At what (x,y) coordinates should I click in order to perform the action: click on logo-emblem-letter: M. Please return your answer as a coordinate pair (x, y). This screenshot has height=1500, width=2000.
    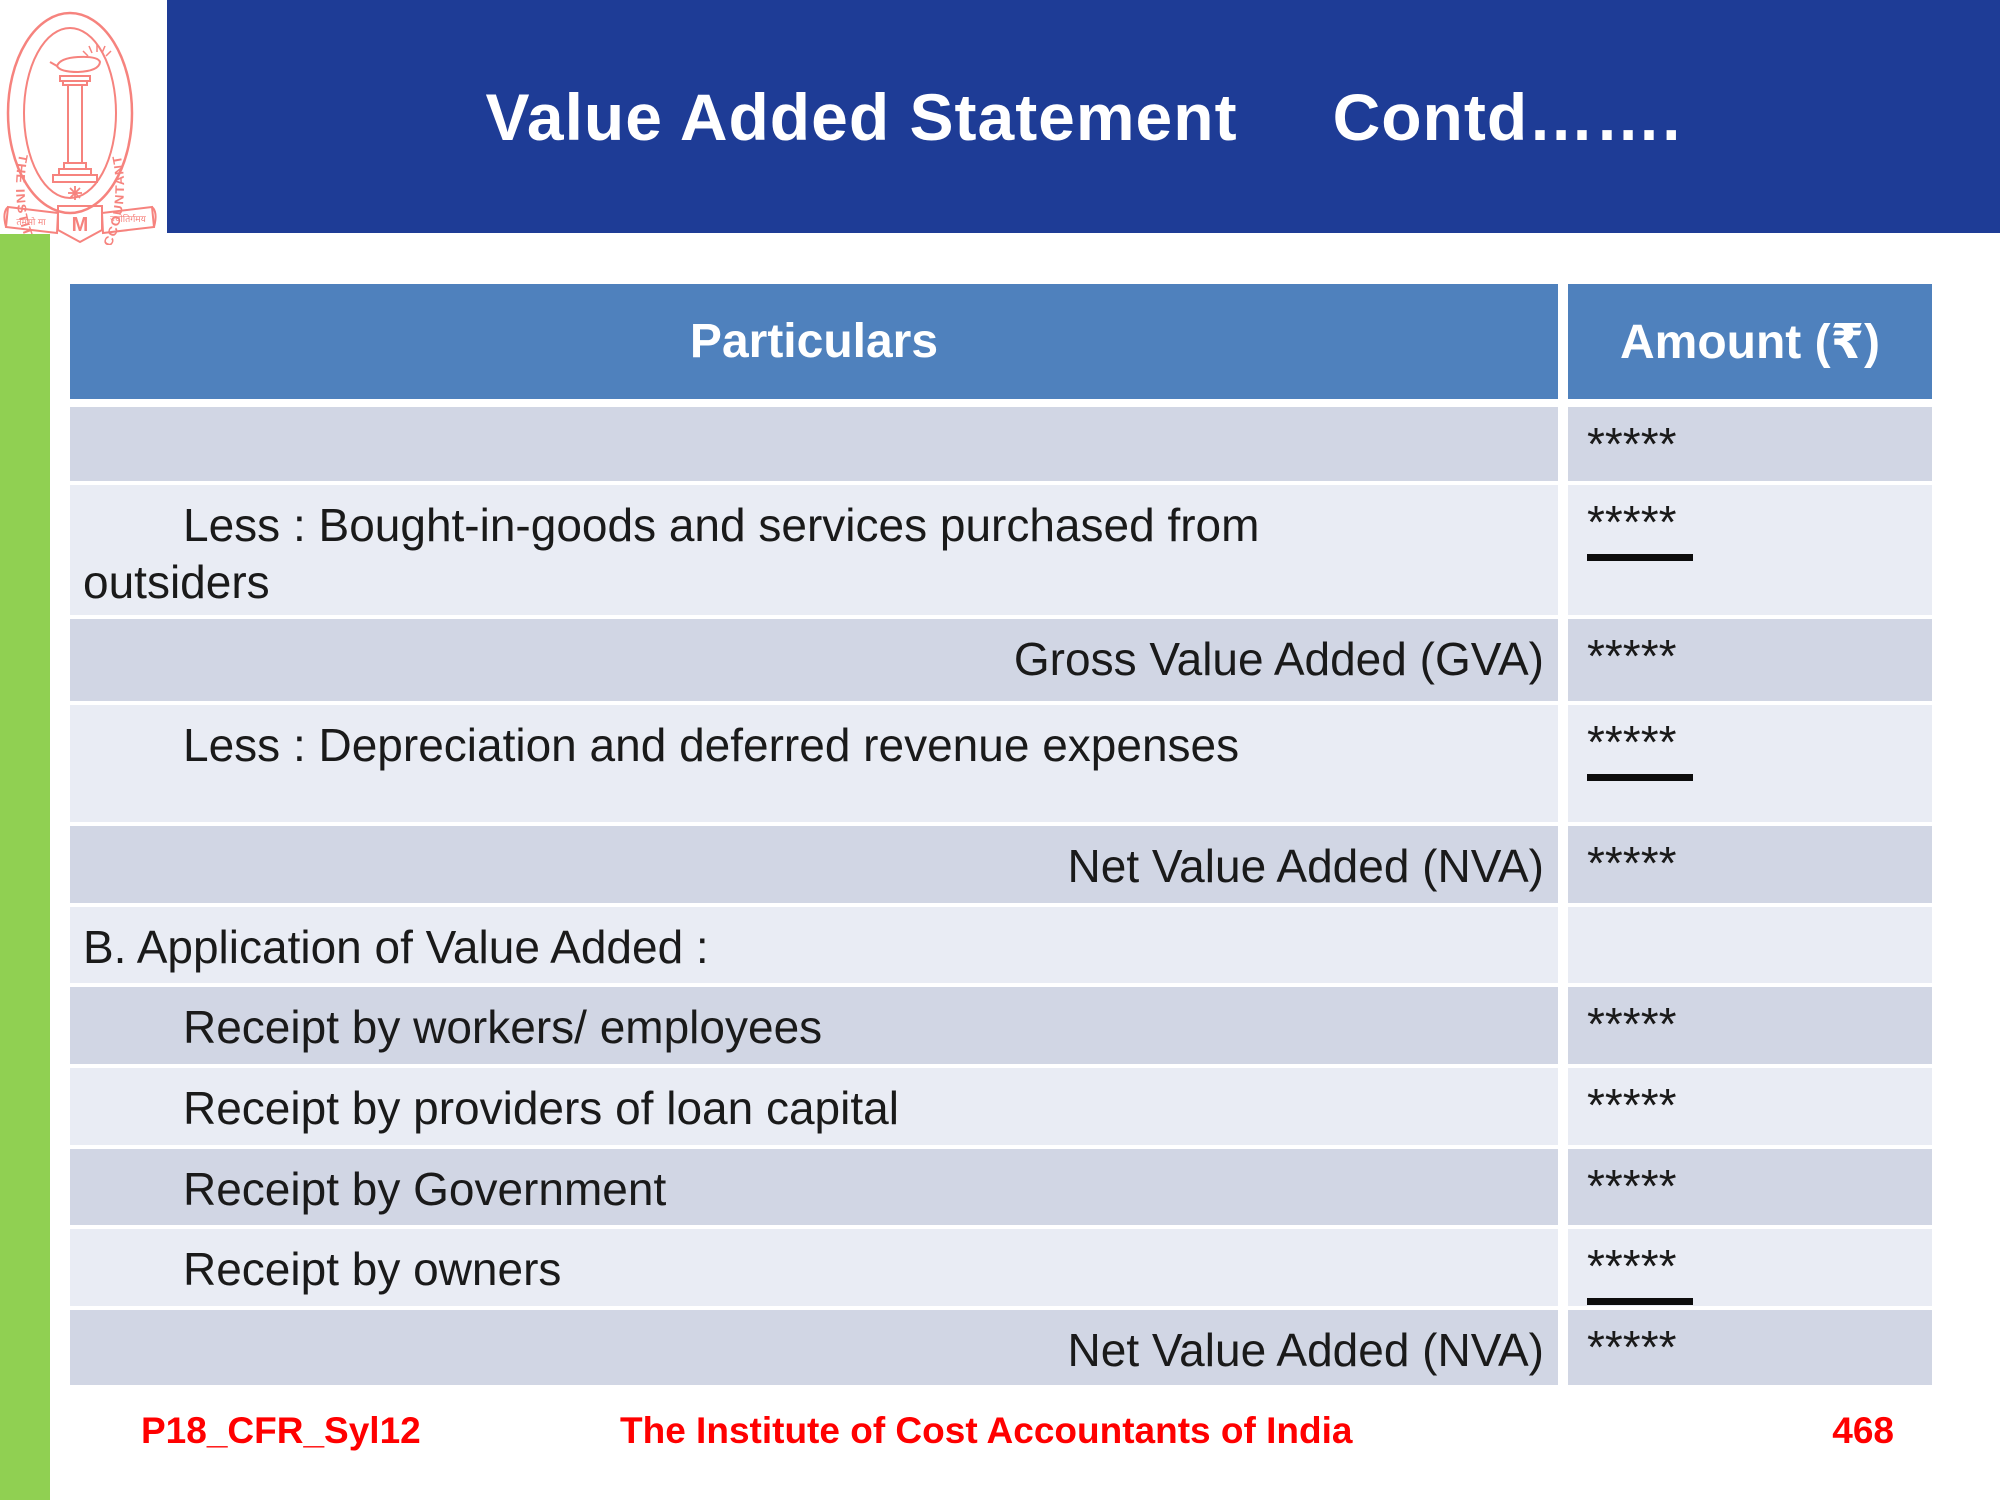
    Looking at the image, I should click on (80, 225).